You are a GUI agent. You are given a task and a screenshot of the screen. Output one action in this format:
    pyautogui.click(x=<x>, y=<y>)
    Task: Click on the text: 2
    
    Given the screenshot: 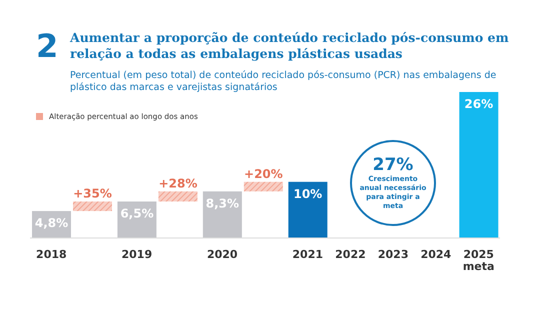 What is the action you would take?
    pyautogui.click(x=47, y=46)
    